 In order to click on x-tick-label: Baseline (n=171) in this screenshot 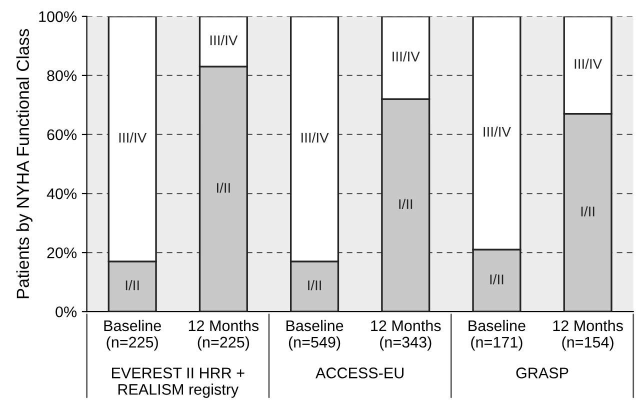, I will do `click(497, 335)`.